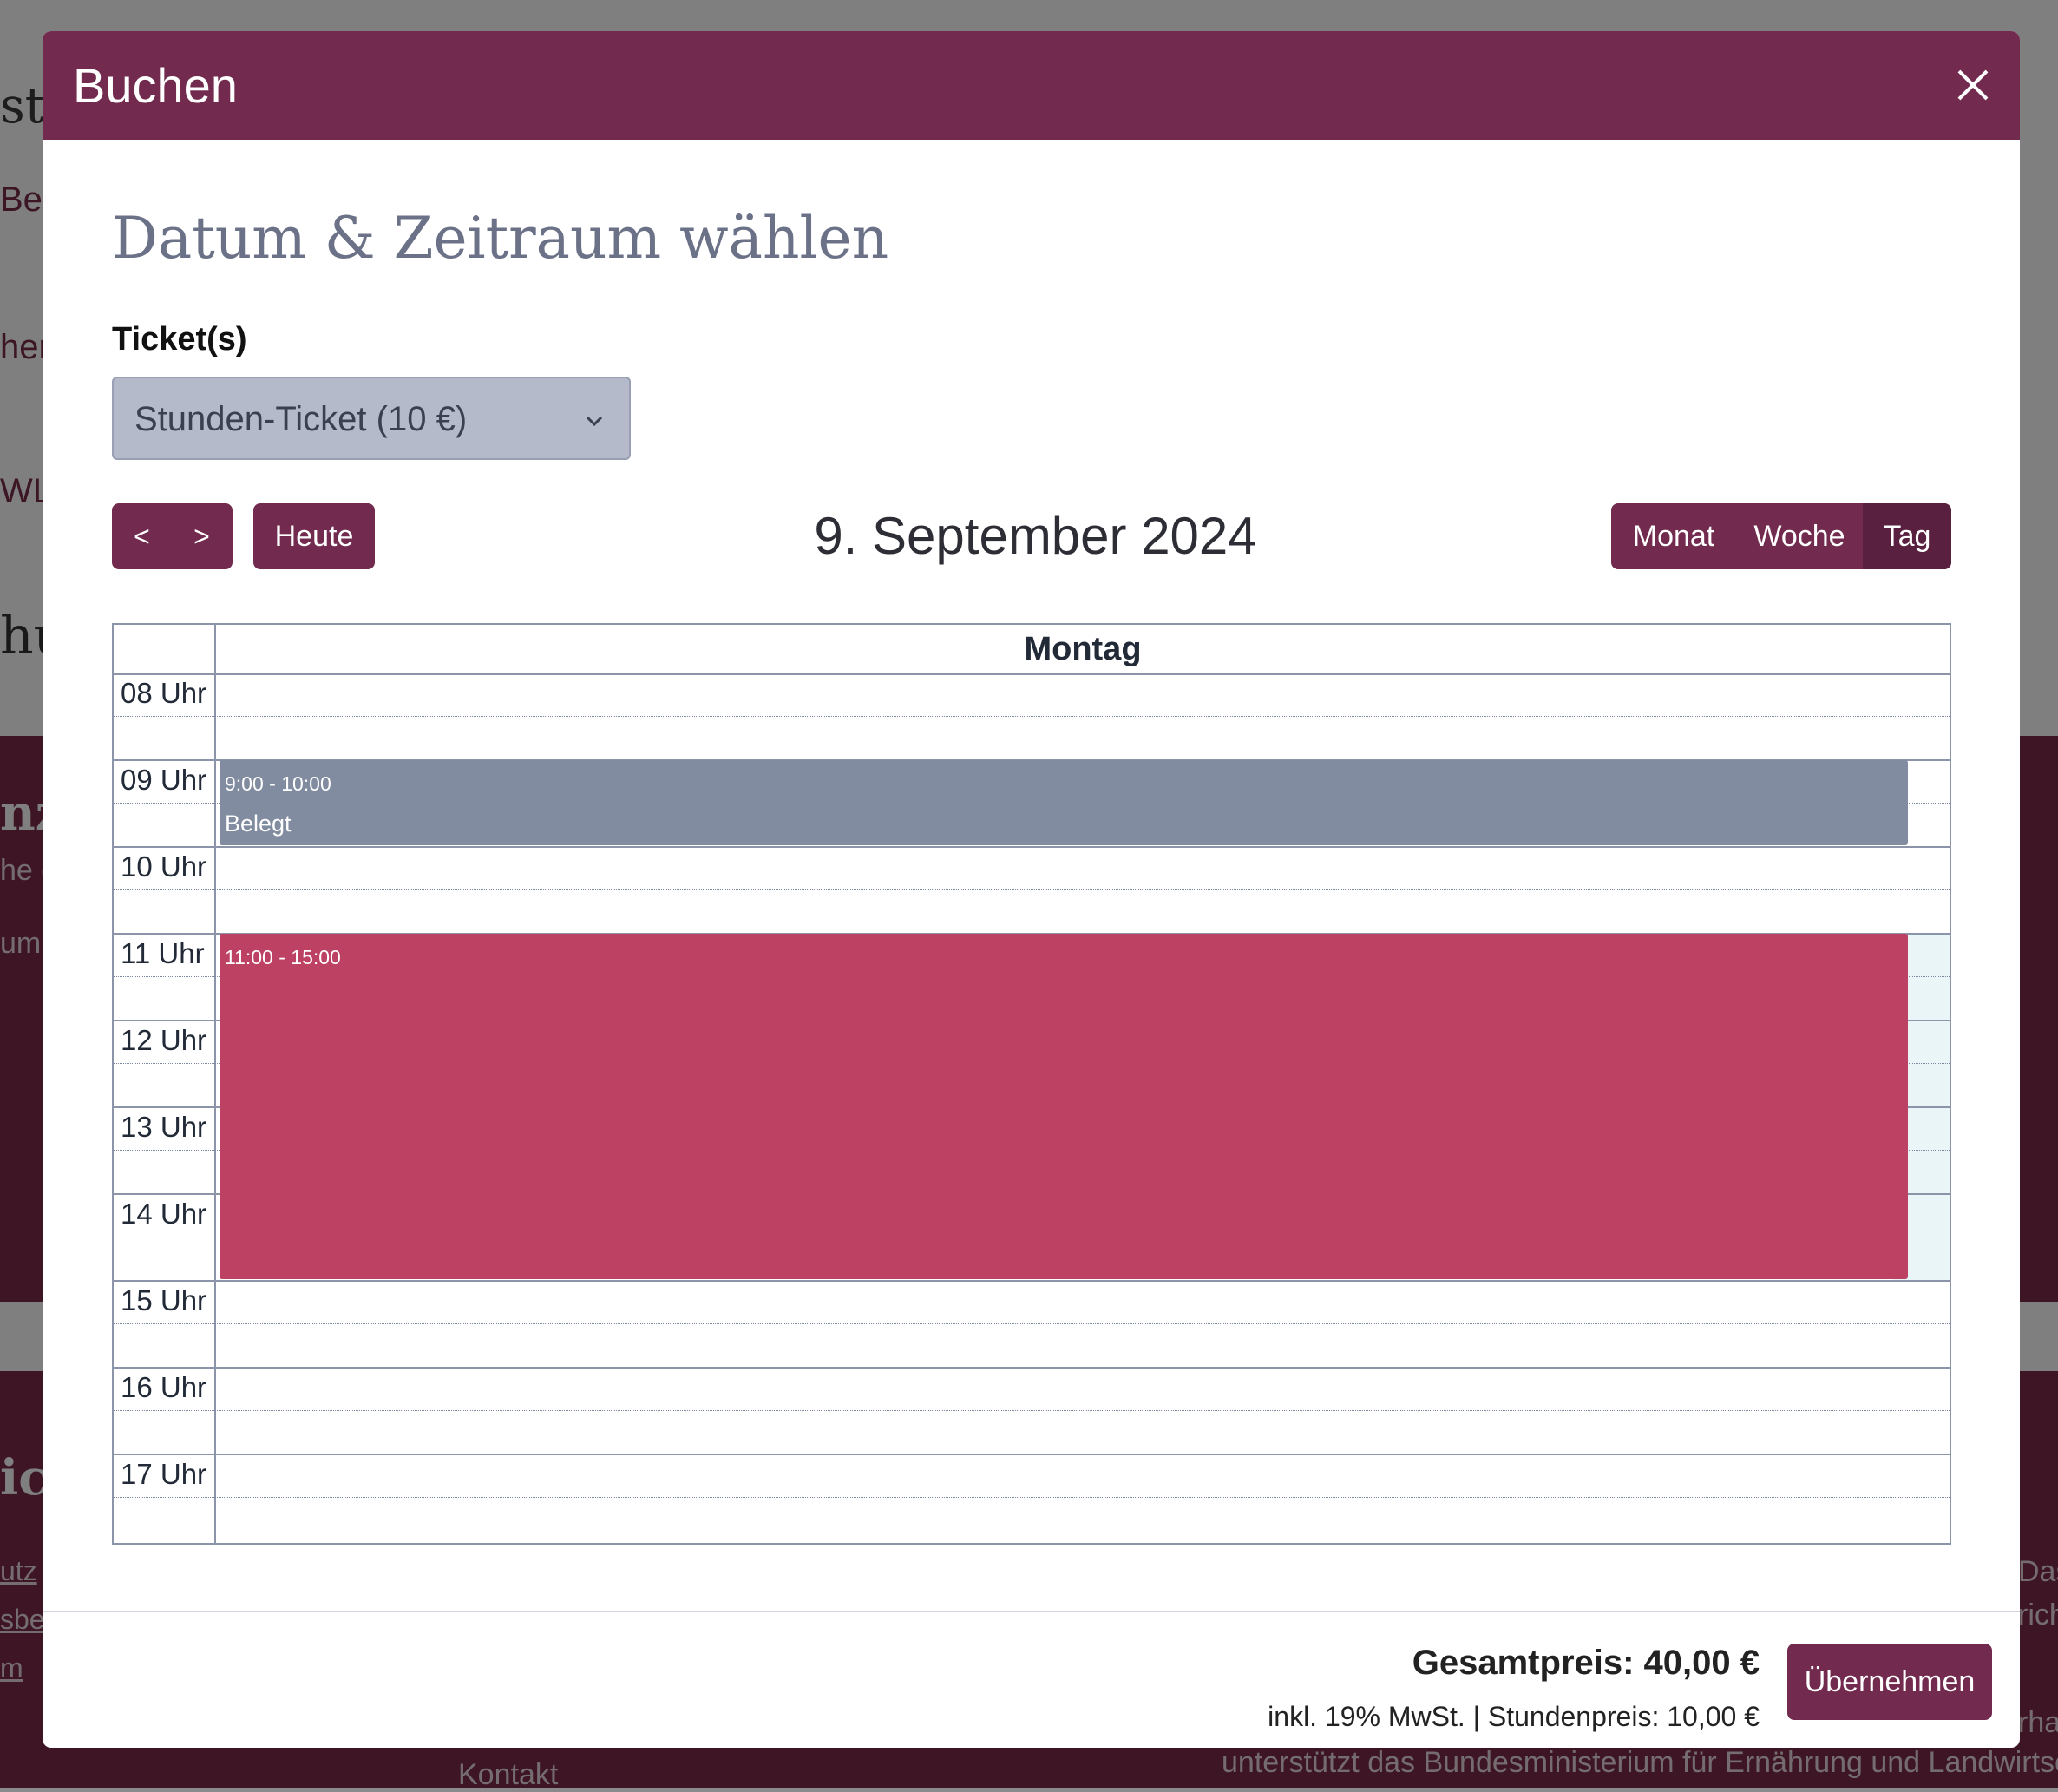  I want to click on ticket-select-value: Stunden-Ticket (10 €), so click(301, 419).